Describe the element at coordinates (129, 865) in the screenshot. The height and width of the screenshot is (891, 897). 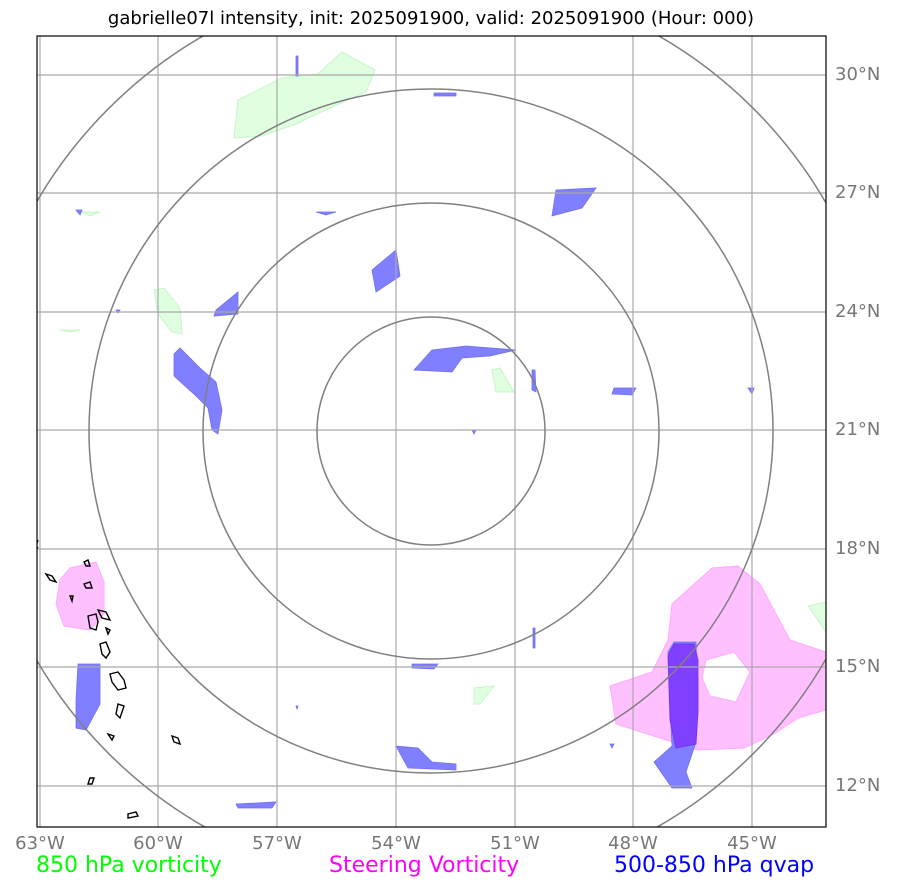
I see `legend-vorticity-850: 850 hPa vorticity` at that location.